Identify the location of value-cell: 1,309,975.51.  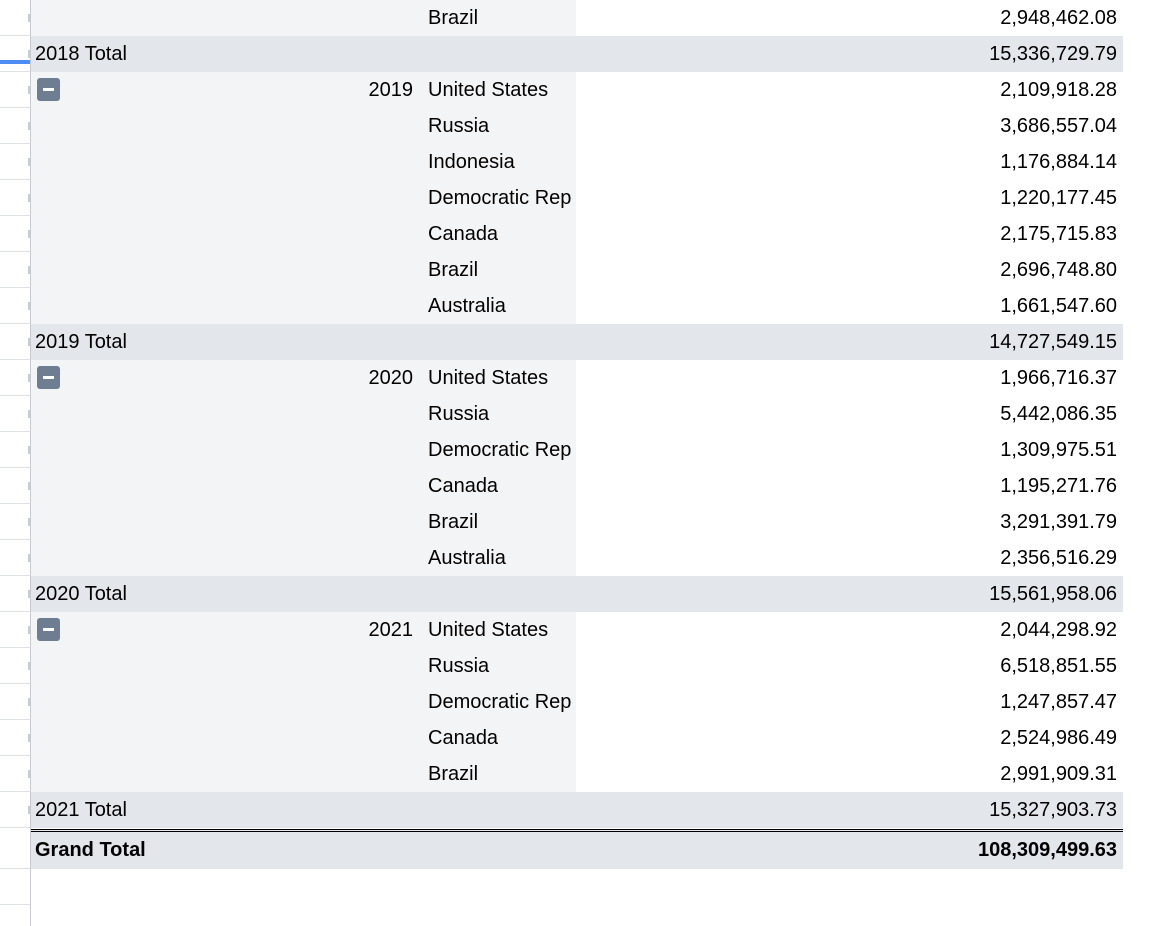
(849, 450).